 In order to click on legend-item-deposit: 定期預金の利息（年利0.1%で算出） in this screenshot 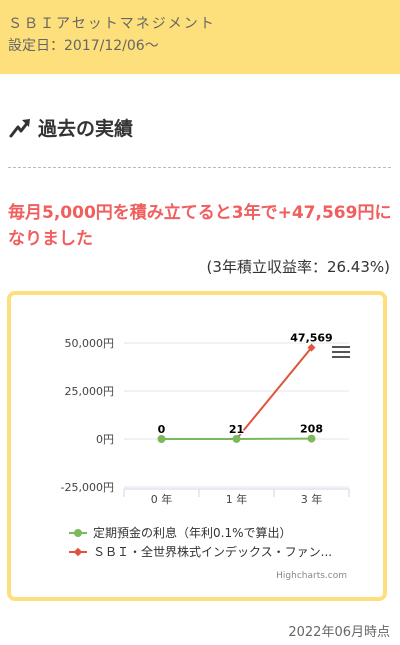, I will do `click(200, 532)`.